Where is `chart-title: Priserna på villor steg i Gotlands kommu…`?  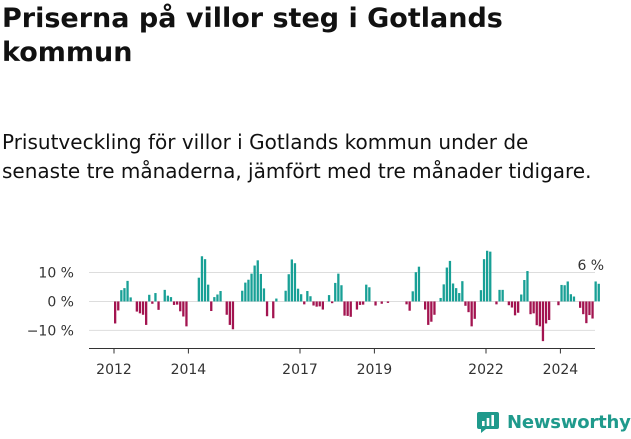
chart-title: Priserna på villor steg i Gotlands kommu… is located at coordinates (252, 35).